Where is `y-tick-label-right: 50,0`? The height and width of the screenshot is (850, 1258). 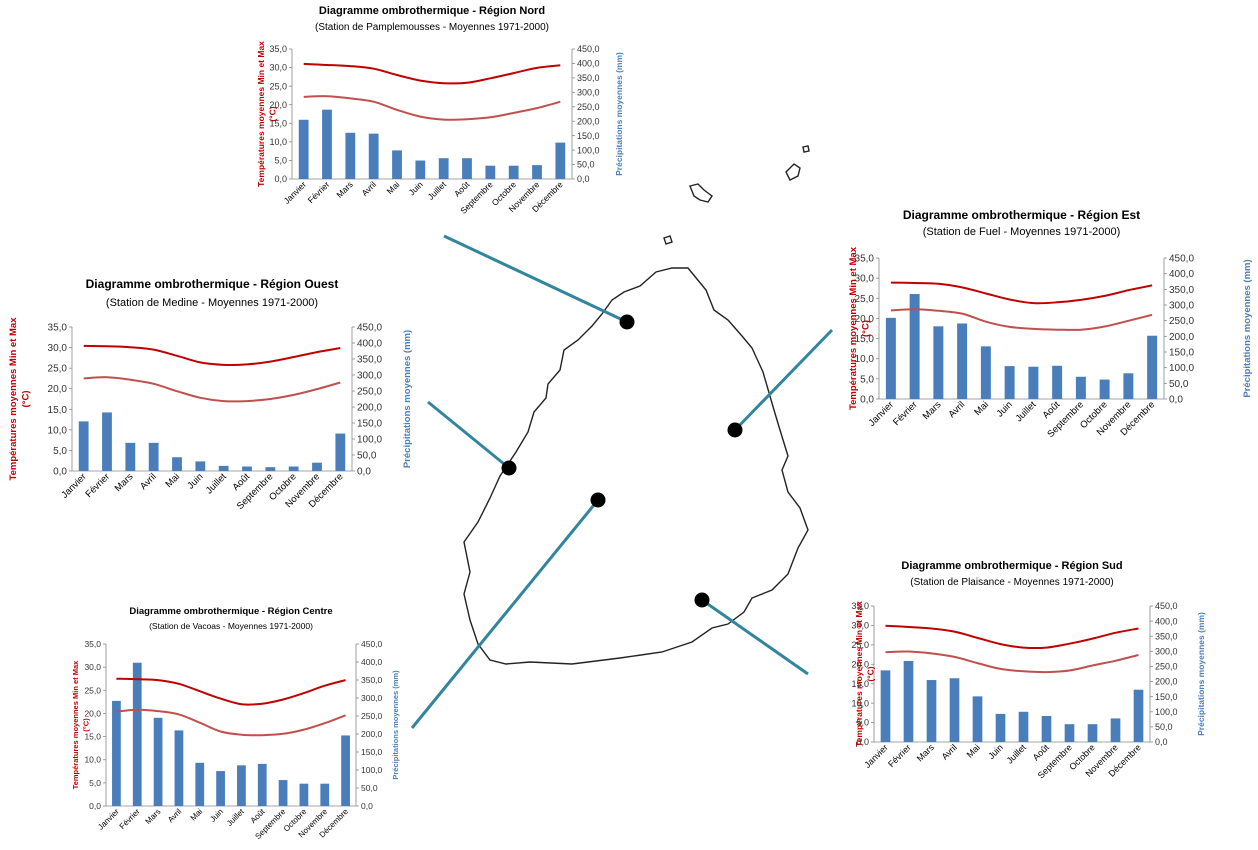 y-tick-label-right: 50,0 is located at coordinates (1164, 727).